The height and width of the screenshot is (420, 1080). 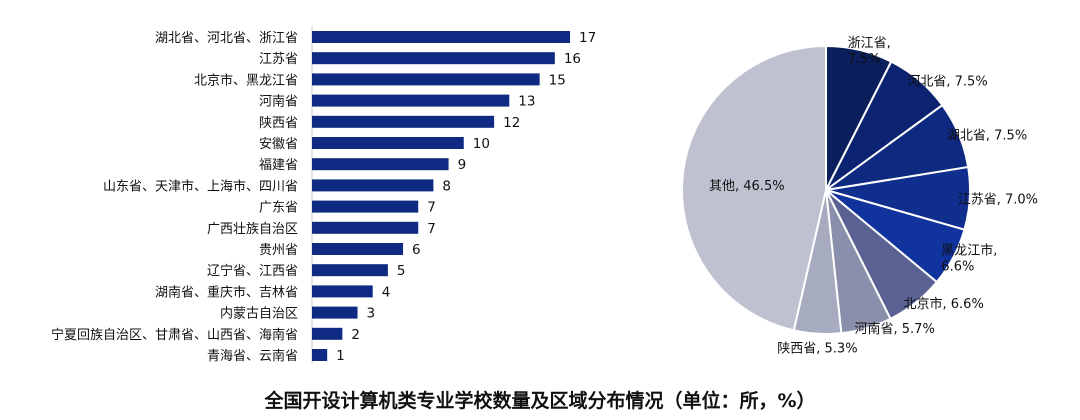 What do you see at coordinates (587, 38) in the screenshot?
I see `bar-value-label: 17` at bounding box center [587, 38].